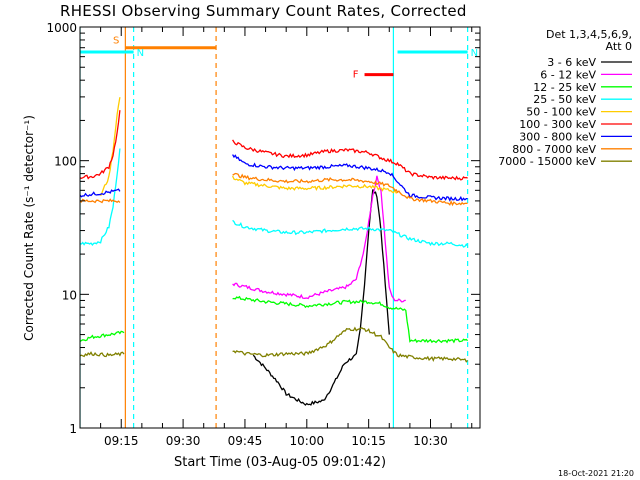  I want to click on legend-label-1: 6 - 12 keV, so click(568, 74).